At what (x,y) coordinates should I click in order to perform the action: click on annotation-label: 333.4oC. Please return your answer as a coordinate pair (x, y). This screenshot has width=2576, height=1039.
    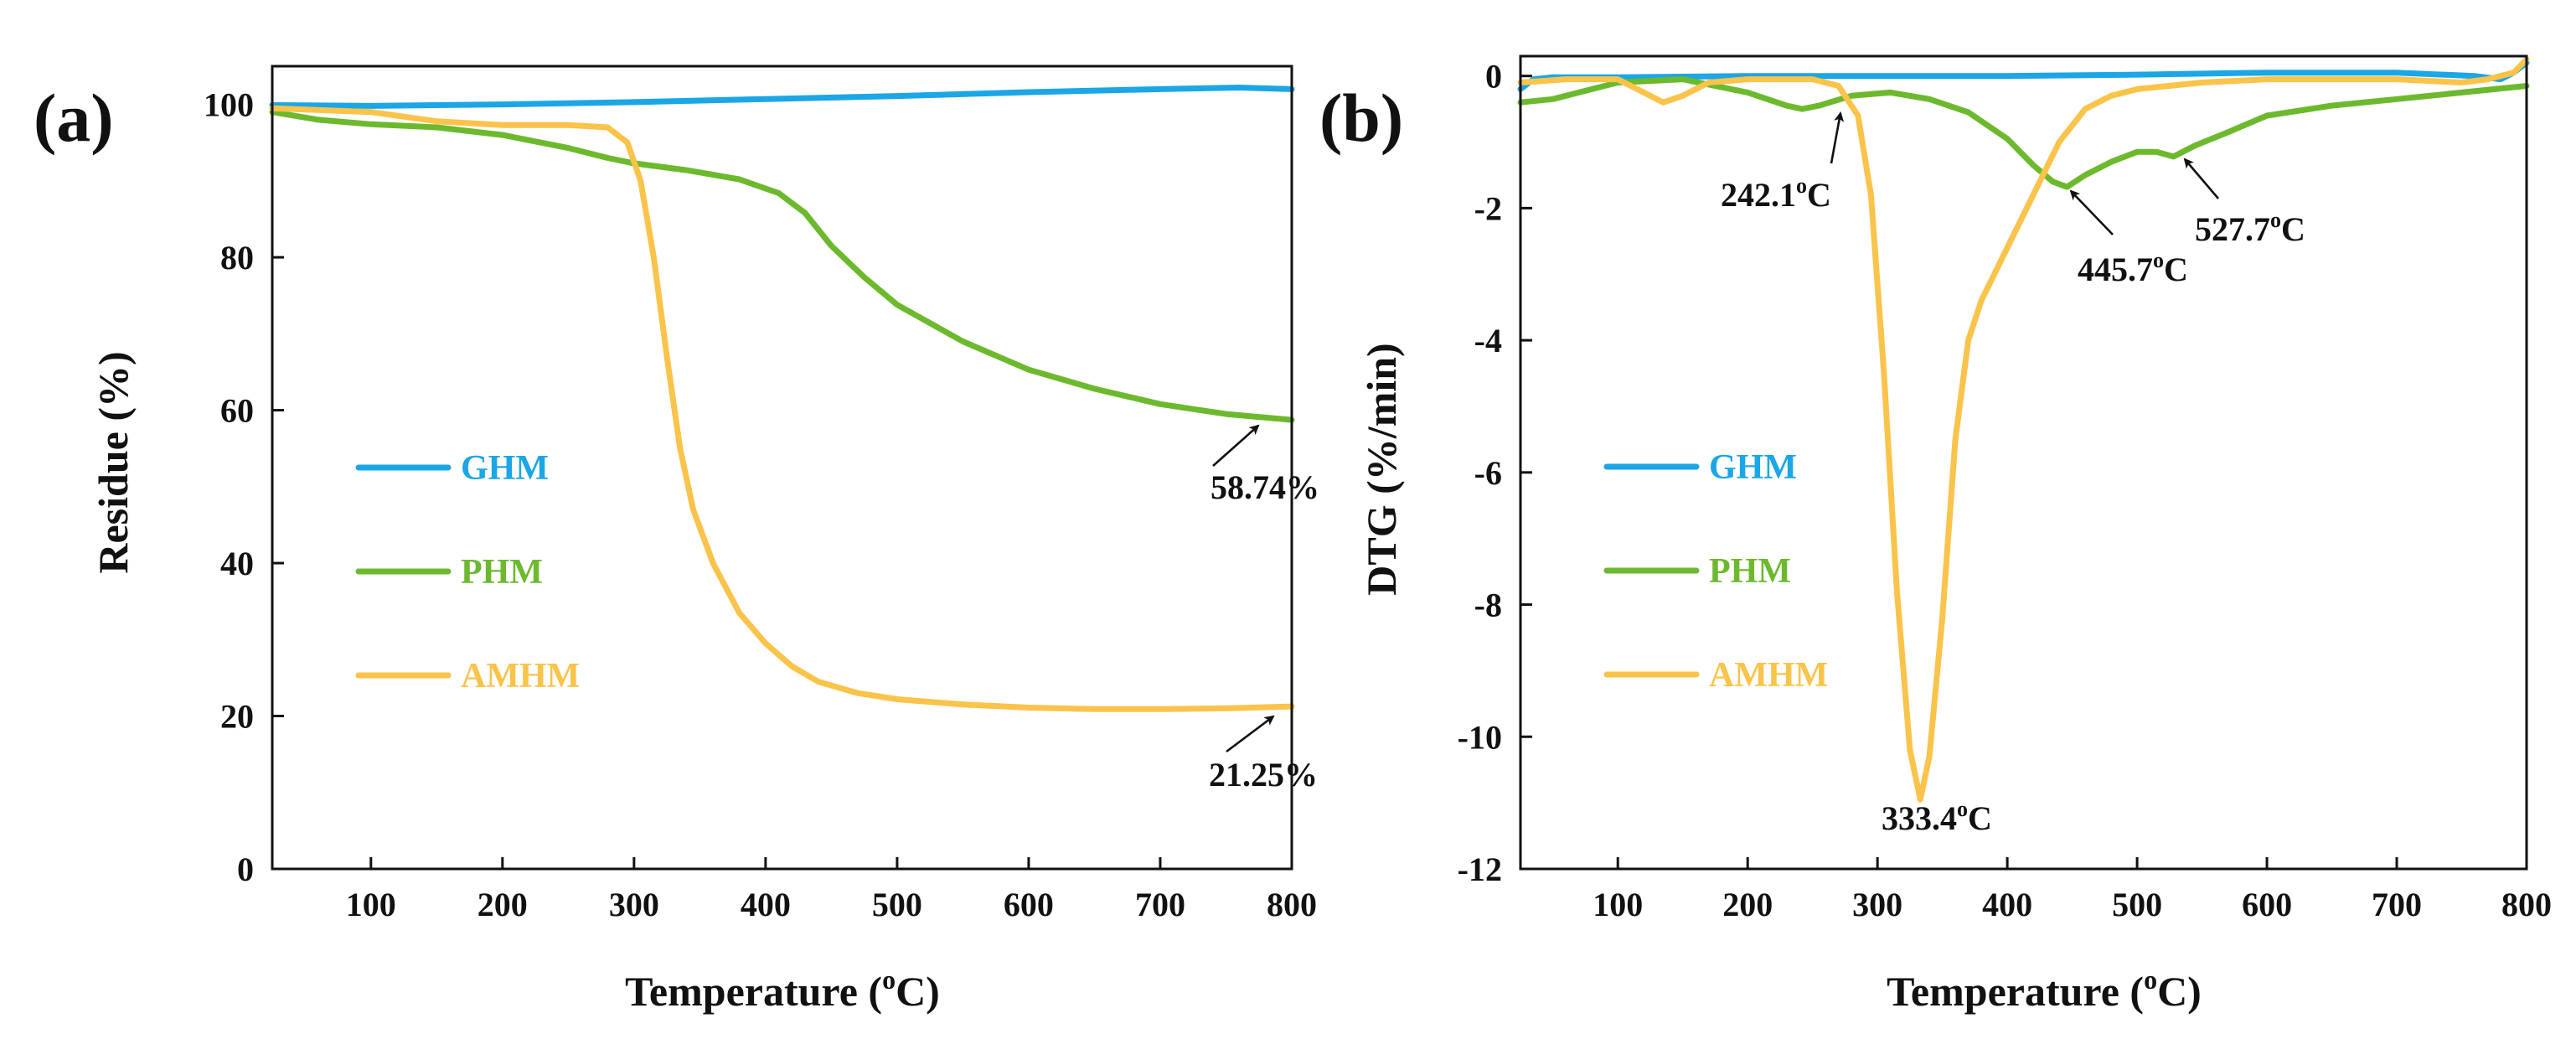
    Looking at the image, I should click on (1937, 817).